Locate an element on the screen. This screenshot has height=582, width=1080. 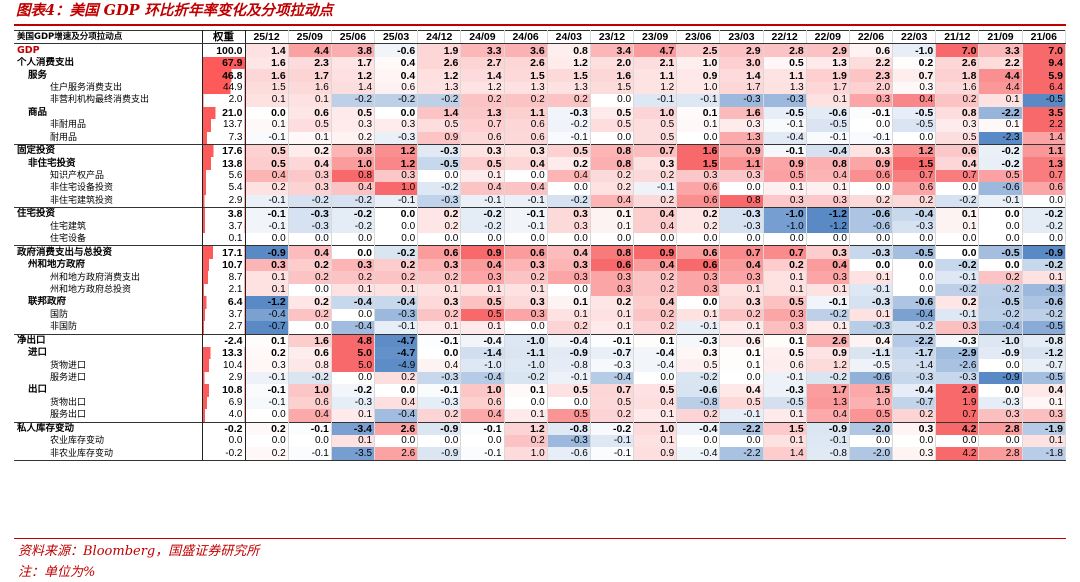
value-cell: 4.4 is located at coordinates (1000, 75).